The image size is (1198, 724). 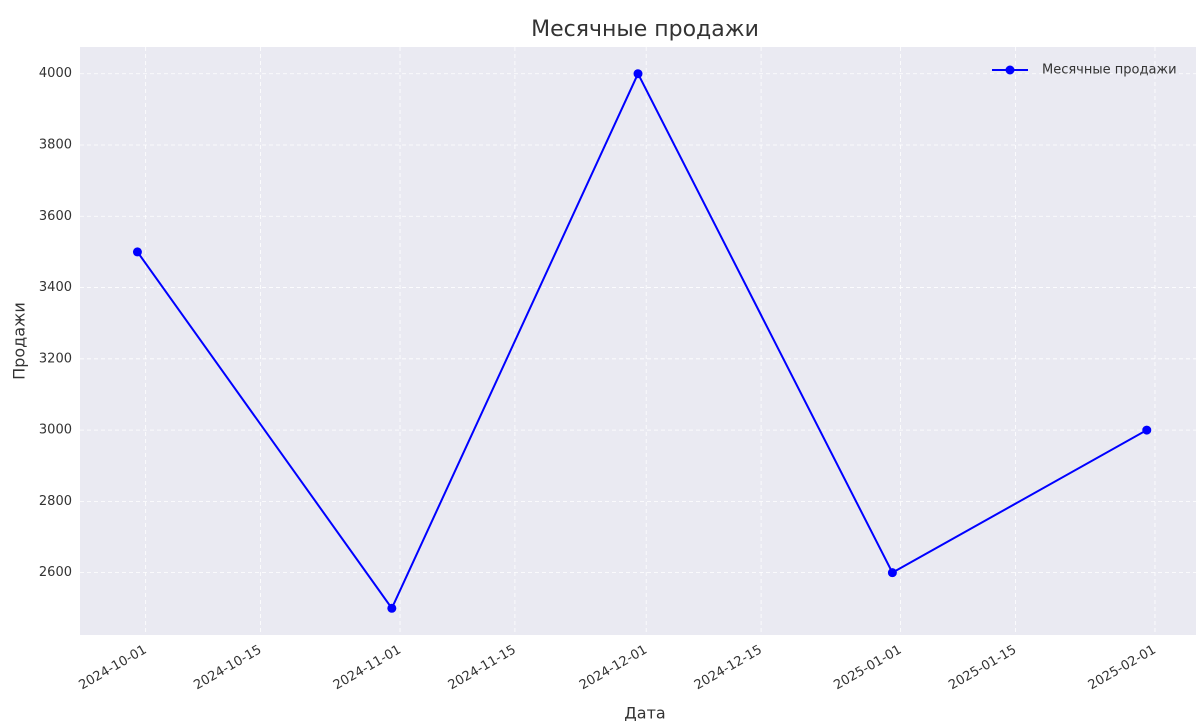 What do you see at coordinates (55, 216) in the screenshot?
I see `y-tick-label: 3600` at bounding box center [55, 216].